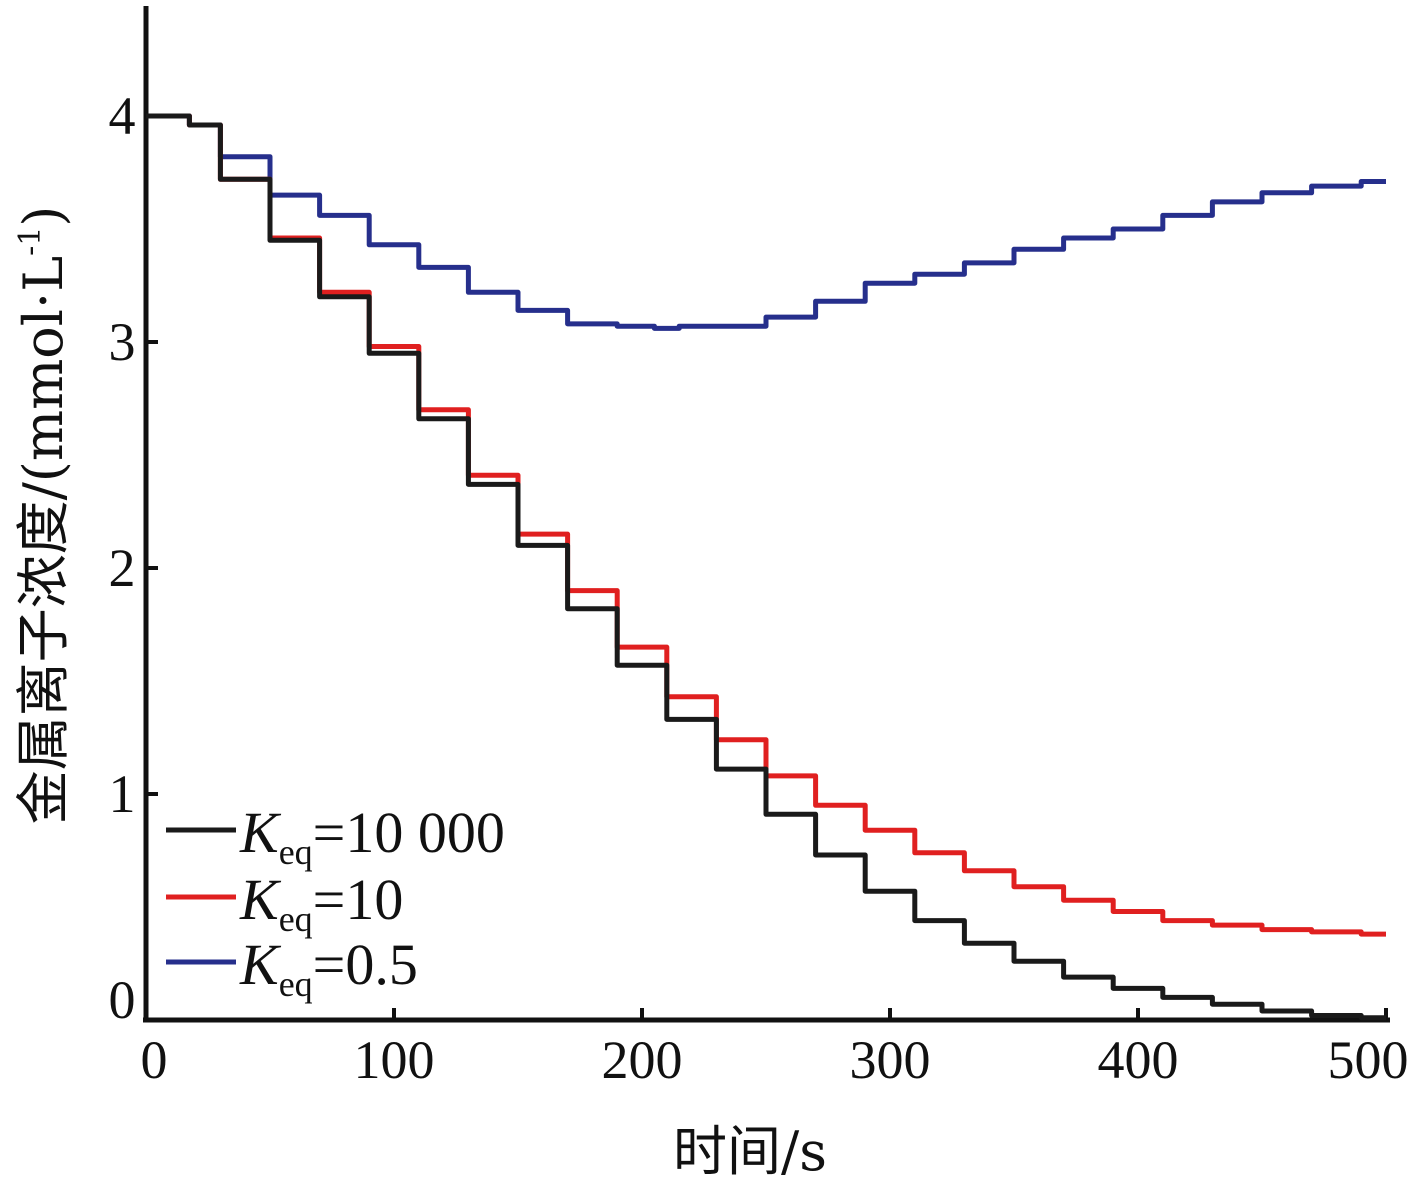 The image size is (1417, 1181). What do you see at coordinates (122, 1000) in the screenshot?
I see `y-tick-label: 0` at bounding box center [122, 1000].